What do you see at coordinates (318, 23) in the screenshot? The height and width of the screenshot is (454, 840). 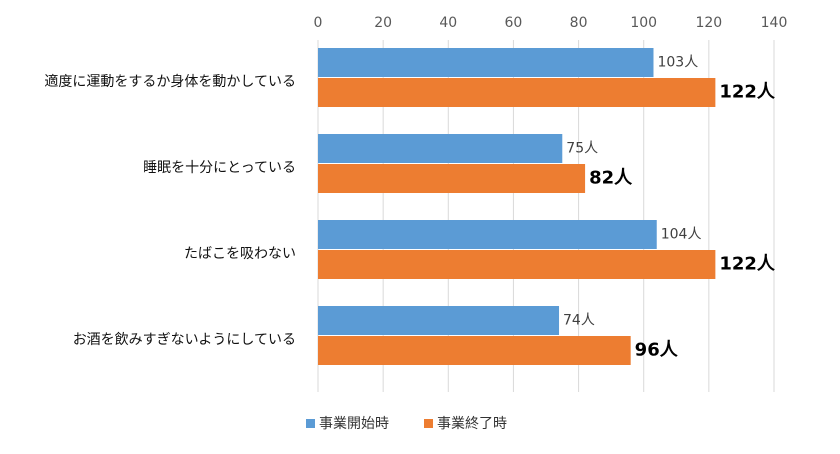 I see `x-tick-label: 0` at bounding box center [318, 23].